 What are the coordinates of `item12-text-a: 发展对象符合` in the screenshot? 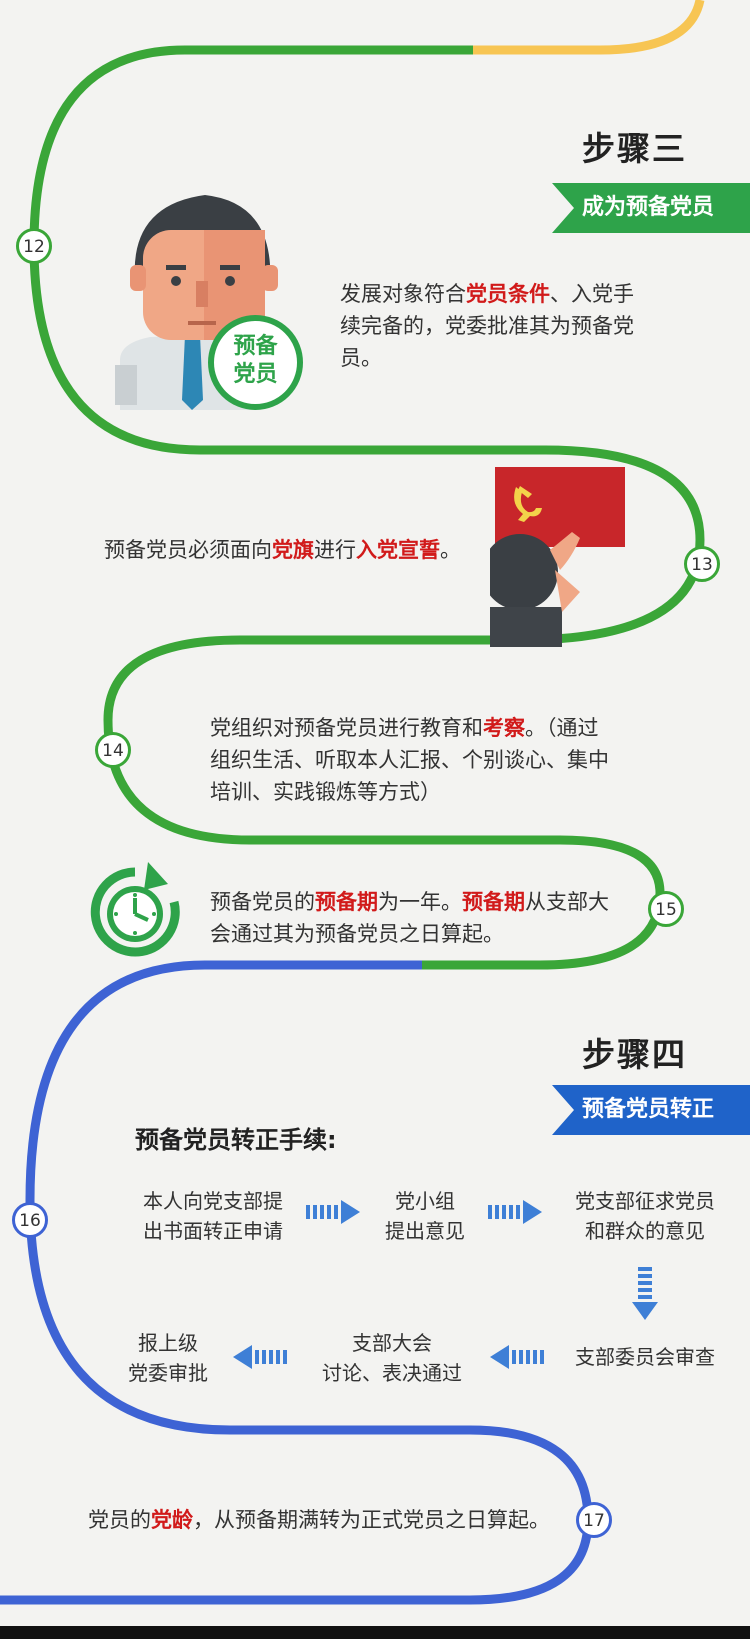 It's located at (403, 294).